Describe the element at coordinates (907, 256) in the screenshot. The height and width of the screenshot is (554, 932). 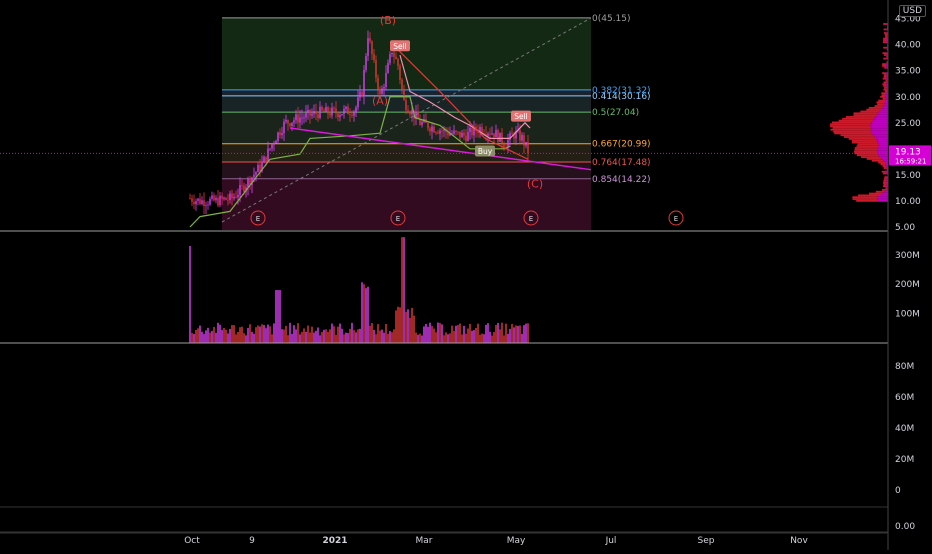
I see `volume-tick-label: 300M` at that location.